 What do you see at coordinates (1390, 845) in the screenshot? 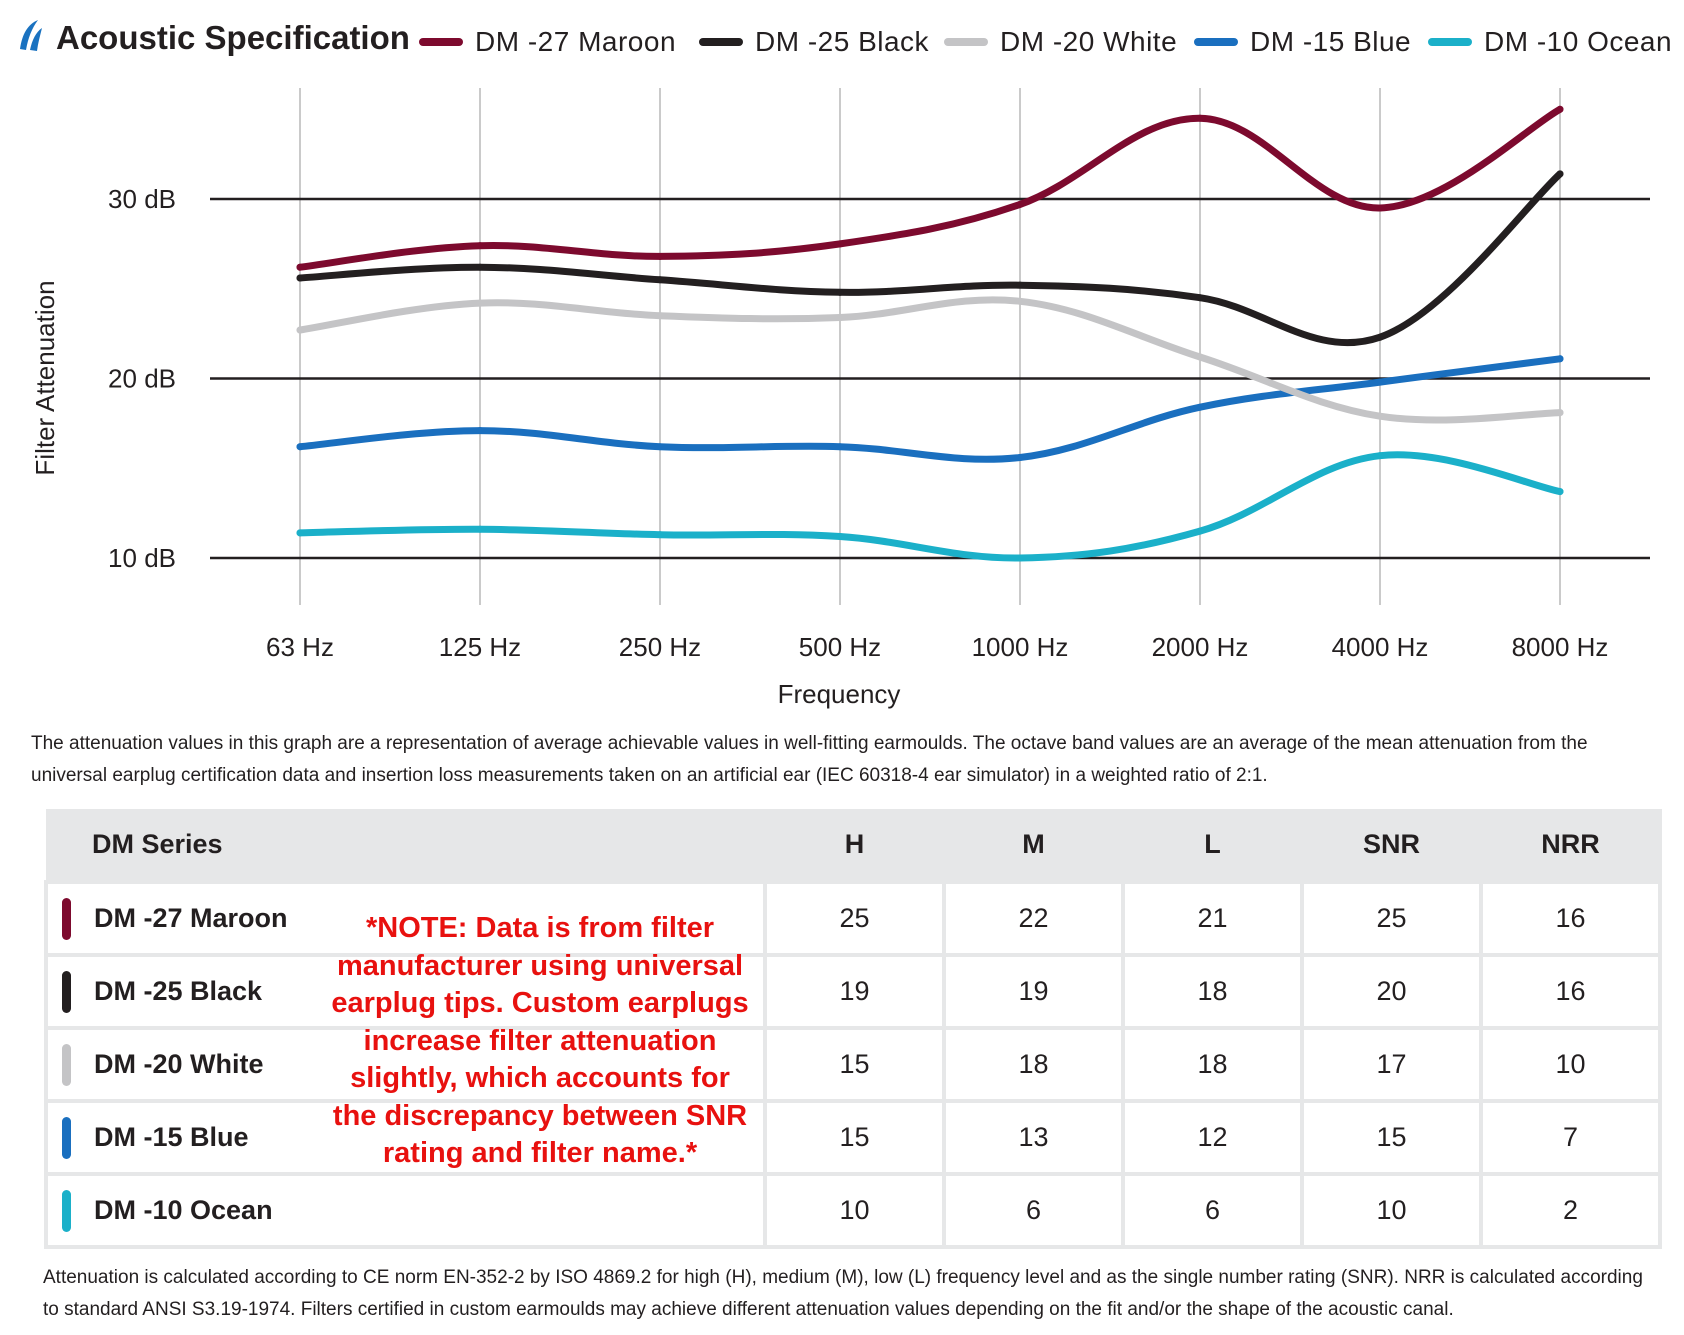
I see `header-snr: SNR` at bounding box center [1390, 845].